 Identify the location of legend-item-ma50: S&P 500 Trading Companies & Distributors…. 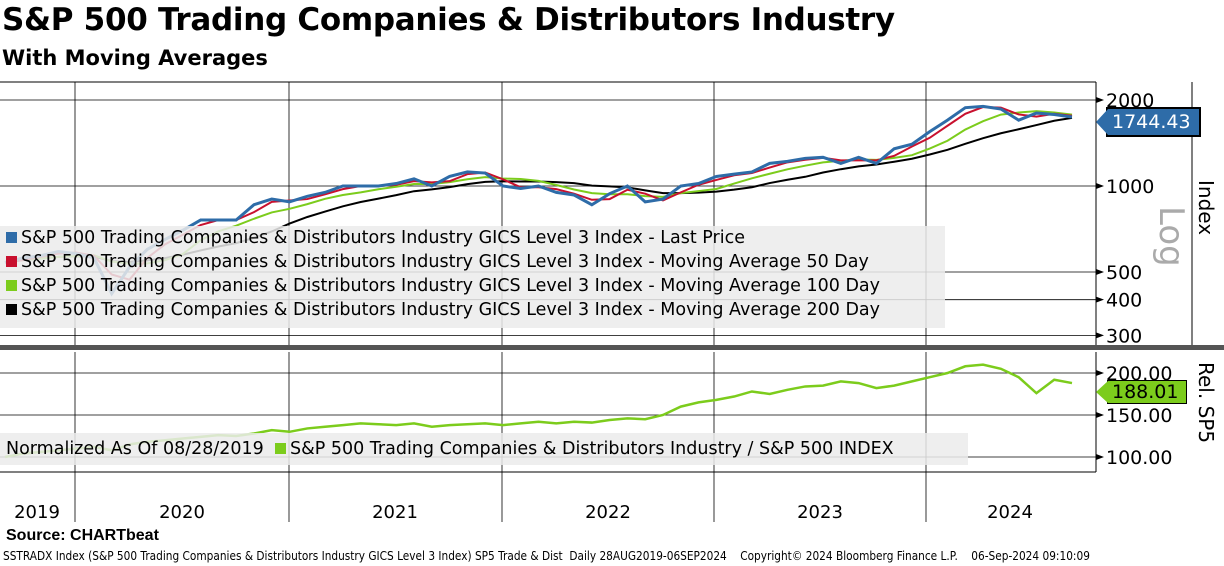
(472, 262).